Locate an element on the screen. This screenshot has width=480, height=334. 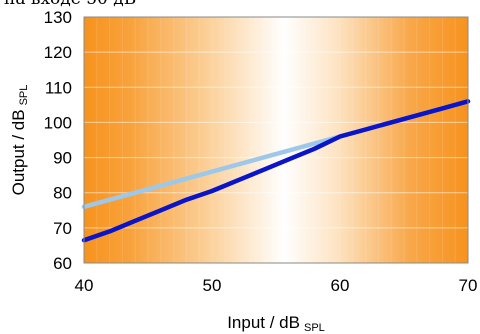
y-tick-label: 70 is located at coordinates (62, 228).